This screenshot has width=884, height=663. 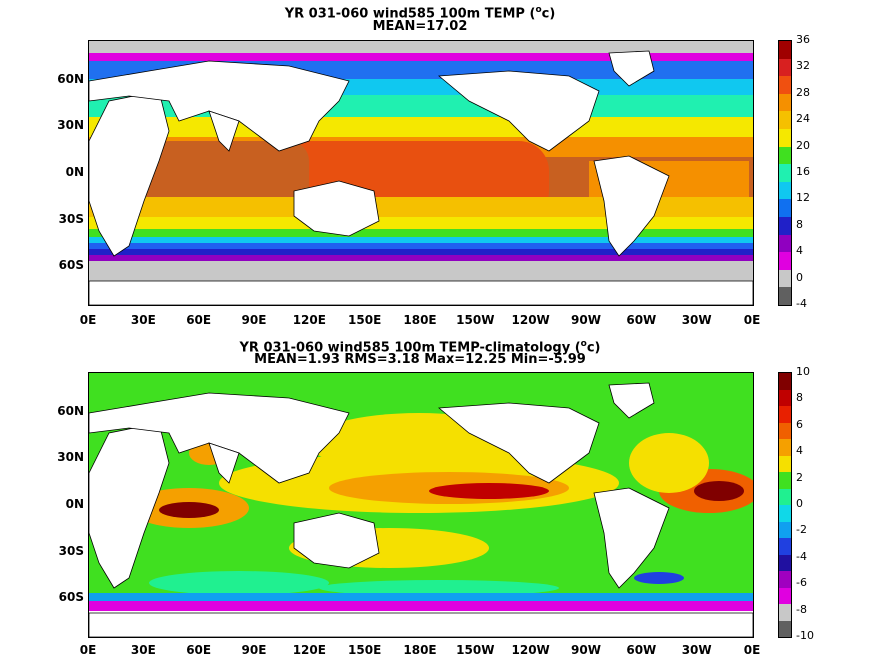 What do you see at coordinates (805, 635) in the screenshot?
I see `colorbar-label: -10` at bounding box center [805, 635].